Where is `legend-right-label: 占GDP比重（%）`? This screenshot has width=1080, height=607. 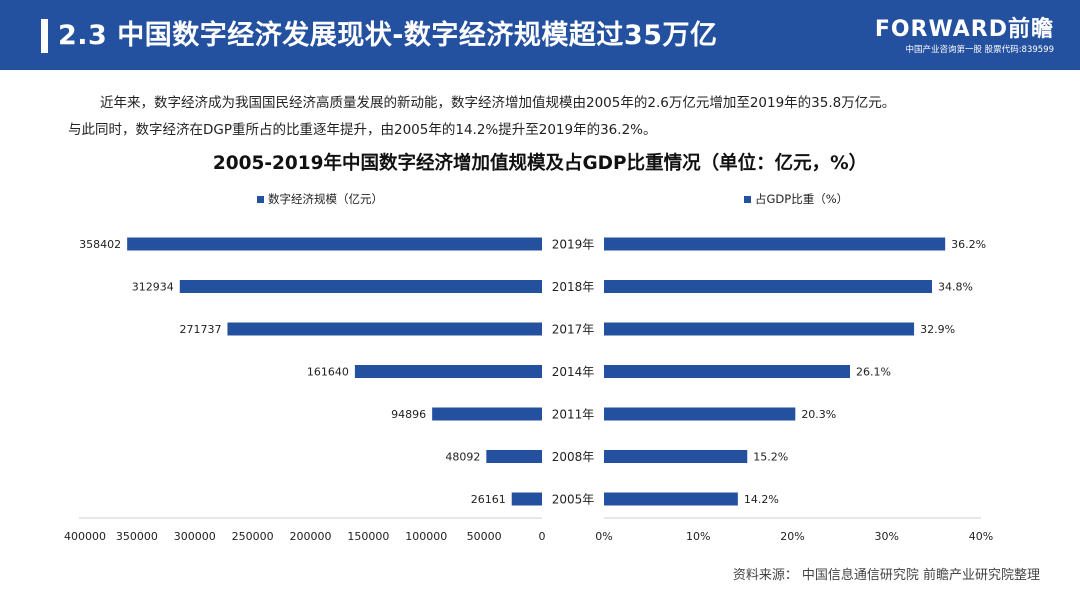 legend-right-label: 占GDP比重（%） is located at coordinates (801, 199).